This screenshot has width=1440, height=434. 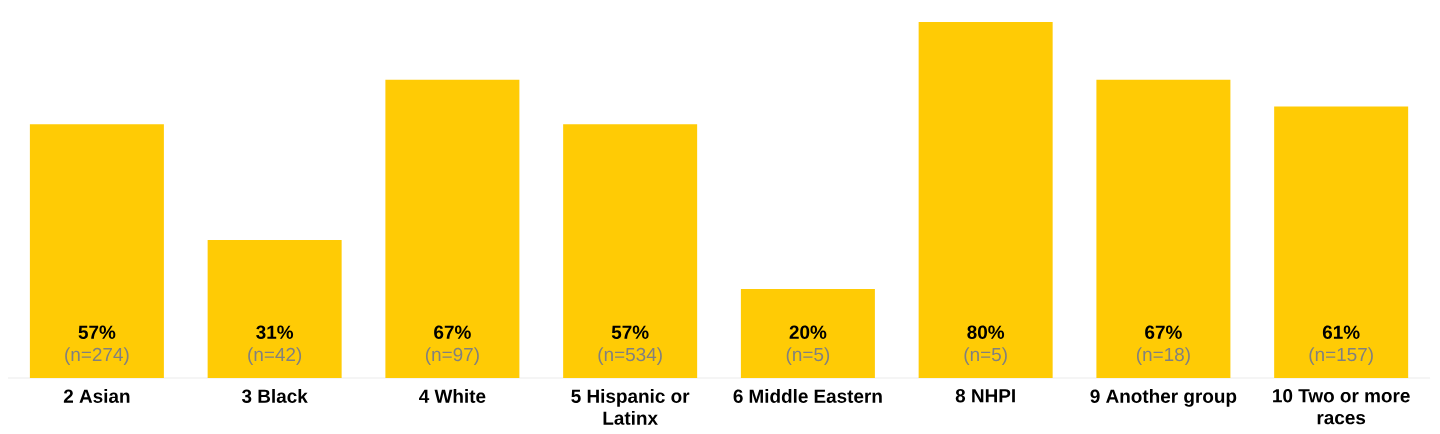 I want to click on annotation: (n=97), so click(x=452, y=356).